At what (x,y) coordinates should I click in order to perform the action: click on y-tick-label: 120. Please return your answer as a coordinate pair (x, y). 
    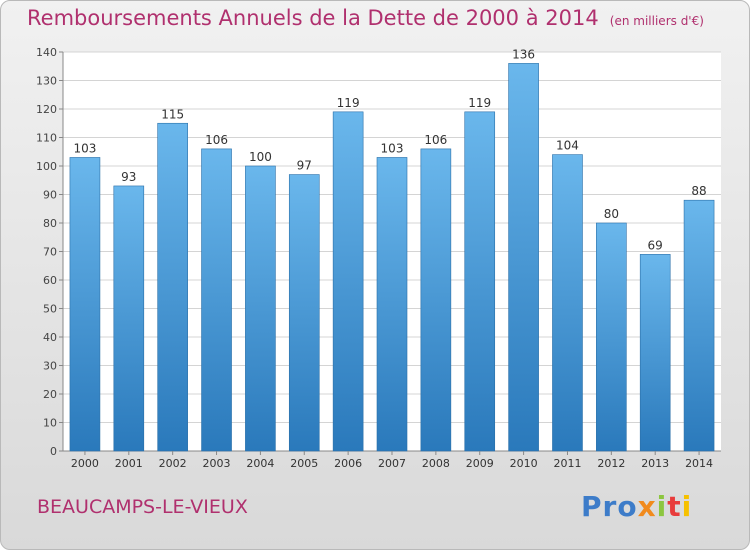
    Looking at the image, I should click on (46, 109).